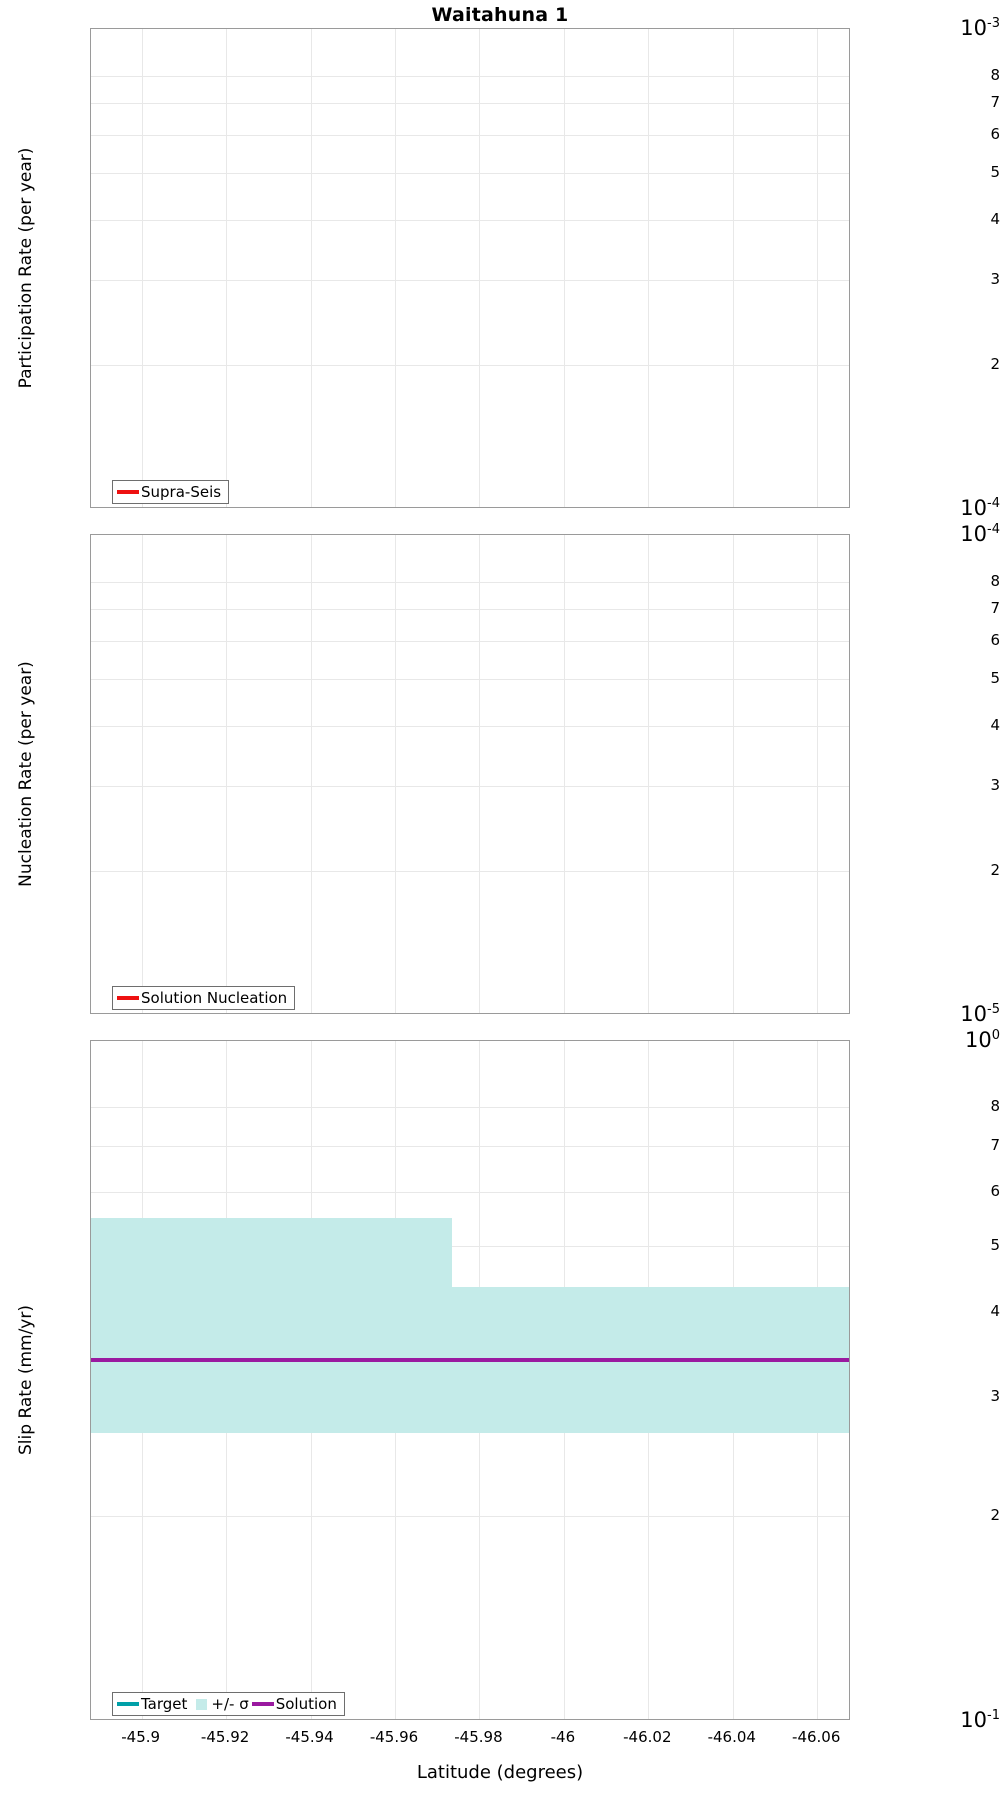  What do you see at coordinates (478, 1737) in the screenshot?
I see `x-axis-tick-label: -45.98` at bounding box center [478, 1737].